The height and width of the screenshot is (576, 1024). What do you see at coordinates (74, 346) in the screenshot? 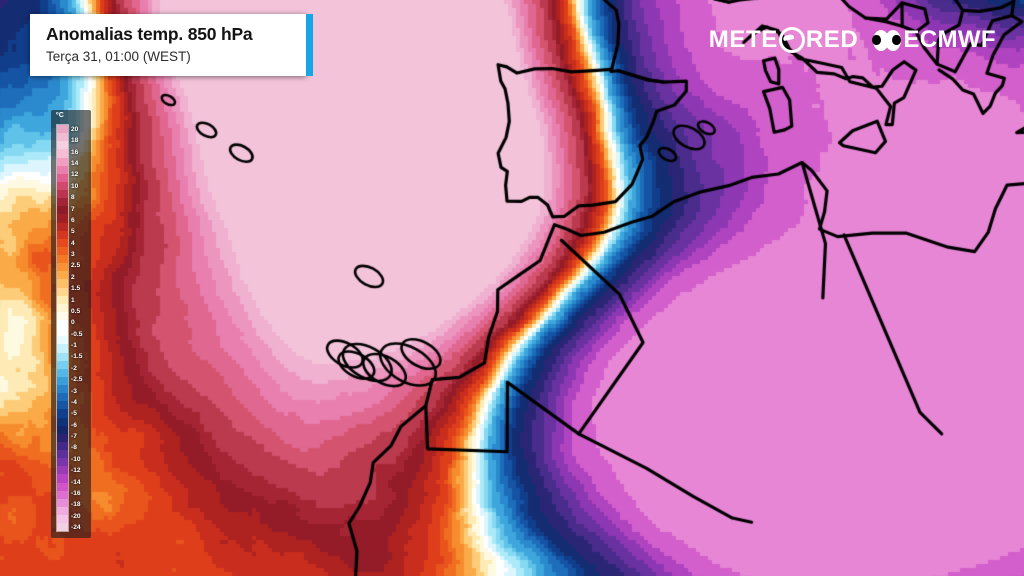
I see `colorbar-tick: -1` at bounding box center [74, 346].